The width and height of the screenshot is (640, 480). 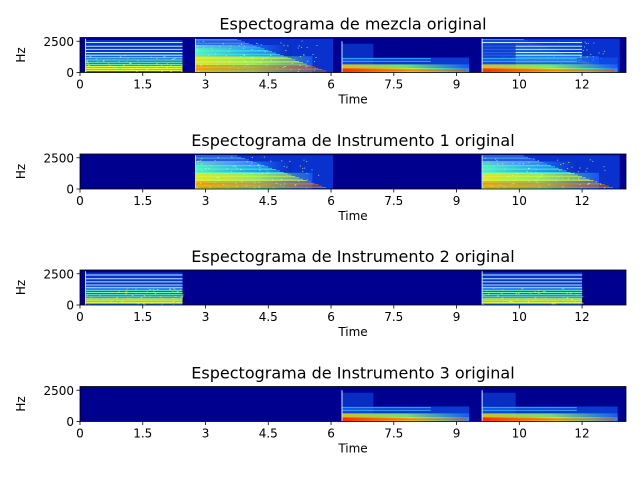 I want to click on panel-title: Espectograma de Instrumento 3 original, so click(x=352, y=373).